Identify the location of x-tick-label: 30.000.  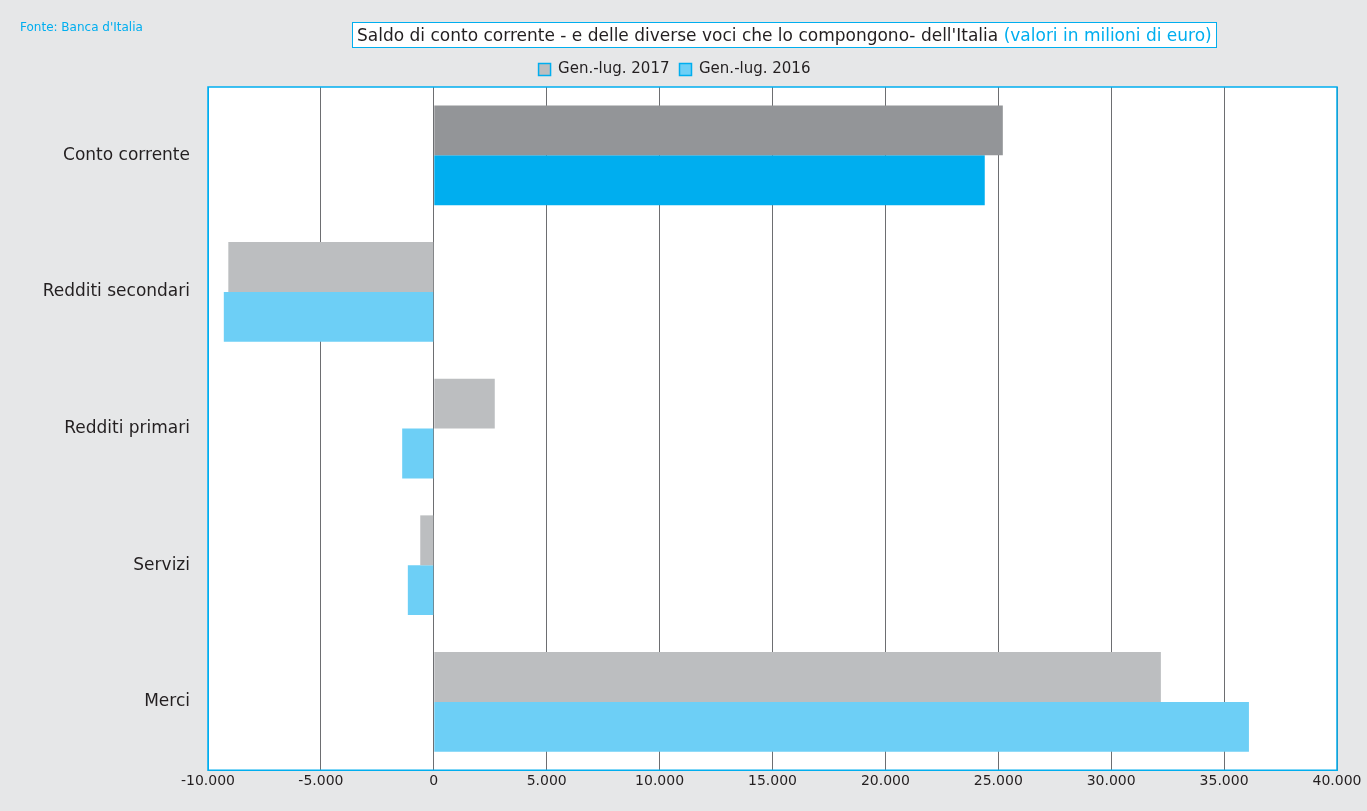
(1111, 780).